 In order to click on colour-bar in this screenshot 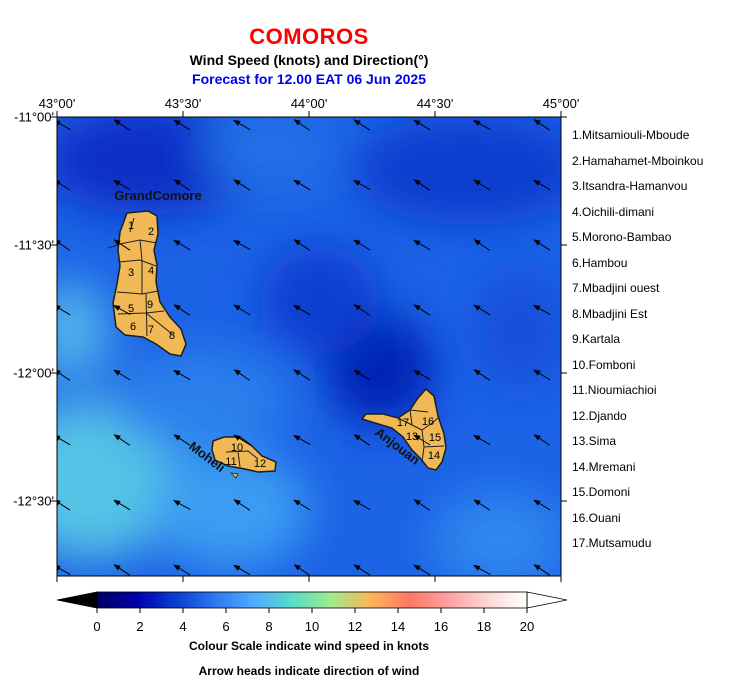, I will do `click(312, 602)`.